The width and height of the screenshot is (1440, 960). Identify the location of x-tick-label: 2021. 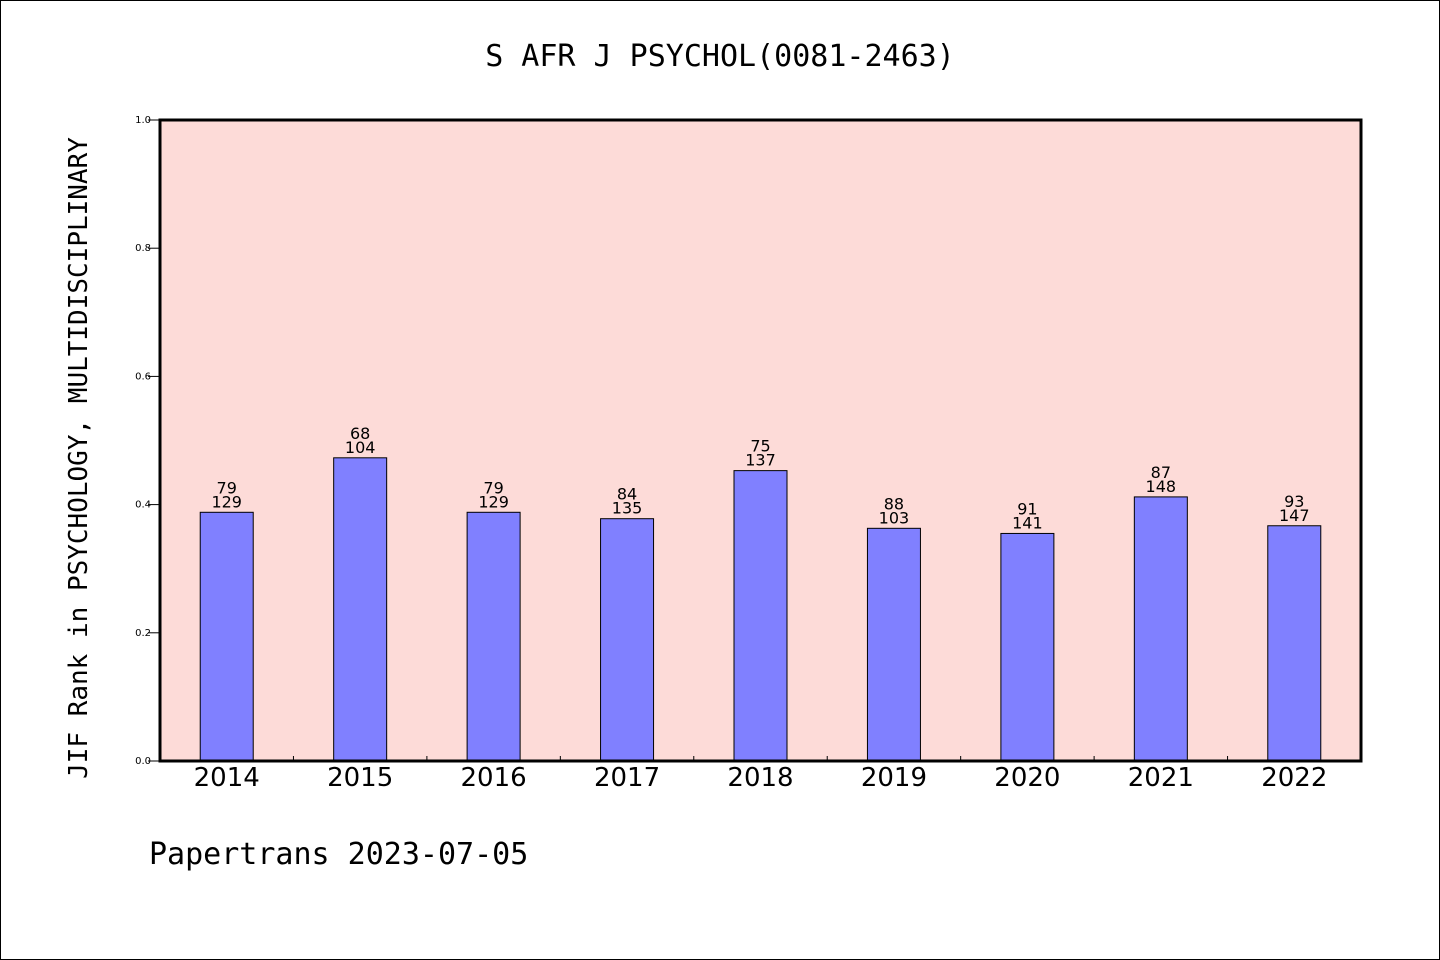
(1161, 778).